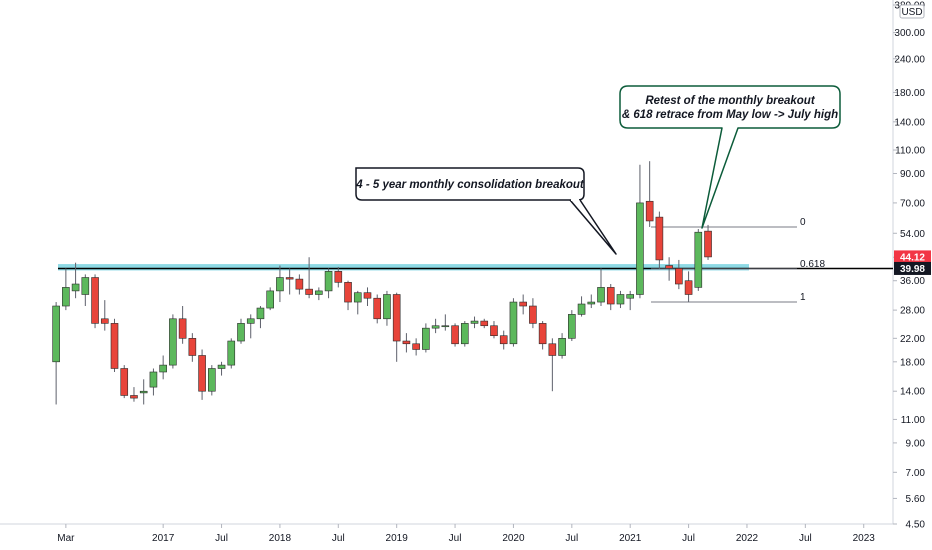 This screenshot has height=550, width=932. What do you see at coordinates (728, 222) in the screenshot?
I see `fib-level: 0` at bounding box center [728, 222].